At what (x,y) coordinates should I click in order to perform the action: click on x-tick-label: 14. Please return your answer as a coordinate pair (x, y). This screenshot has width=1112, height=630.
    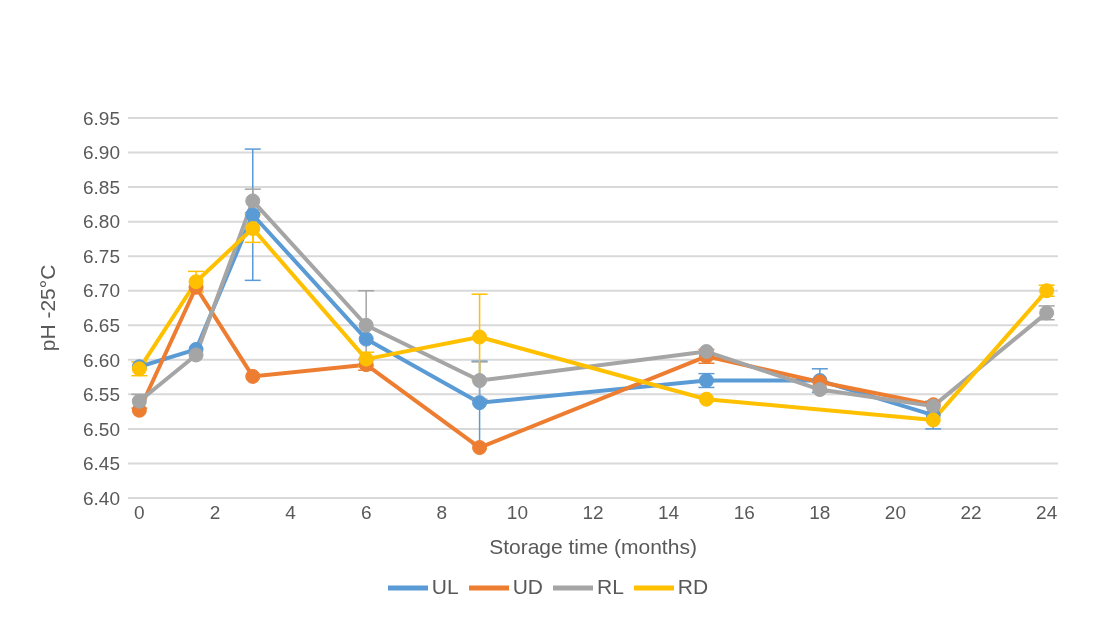
    Looking at the image, I should click on (669, 513).